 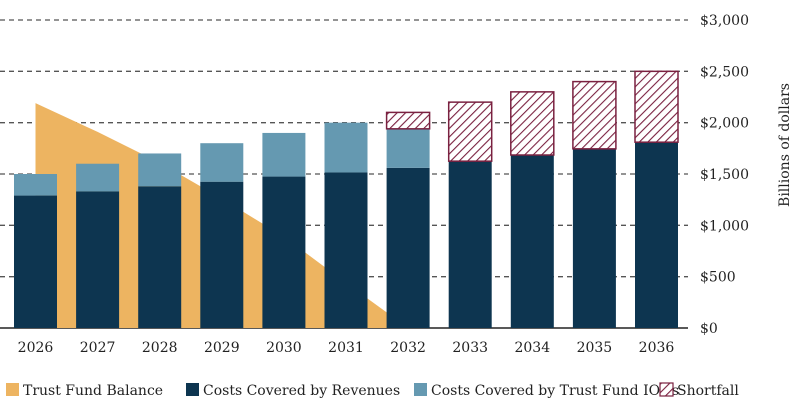 What do you see at coordinates (595, 348) in the screenshot?
I see `x-tick-label: 2035` at bounding box center [595, 348].